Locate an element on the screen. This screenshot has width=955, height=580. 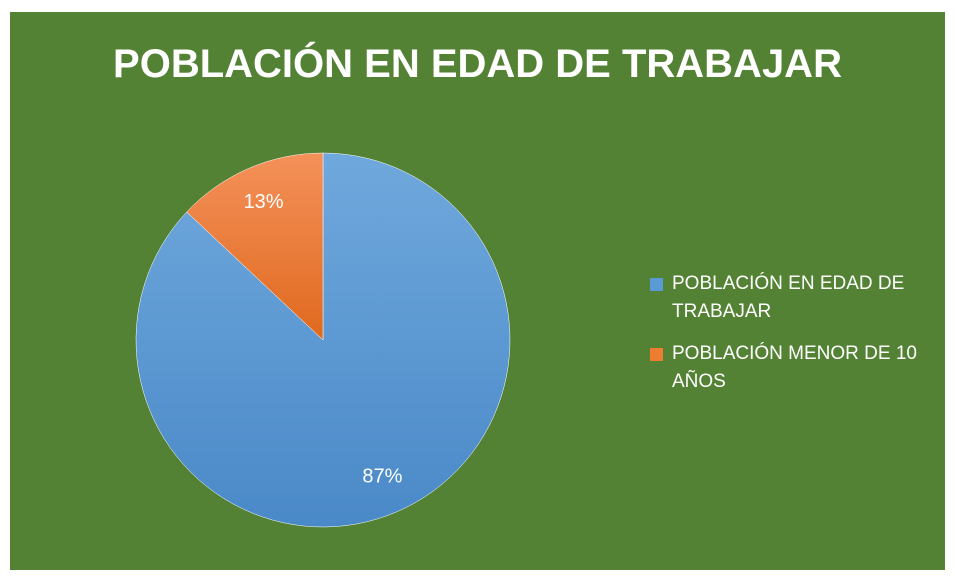
legend-label: POBLACIÓN MENOR DE 10 AÑOS is located at coordinates (794, 367).